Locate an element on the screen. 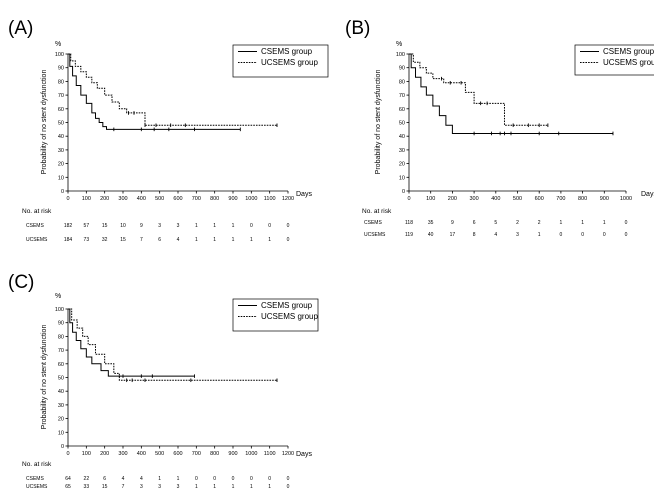 This screenshot has width=654, height=492. risk-value: 33 is located at coordinates (87, 487).